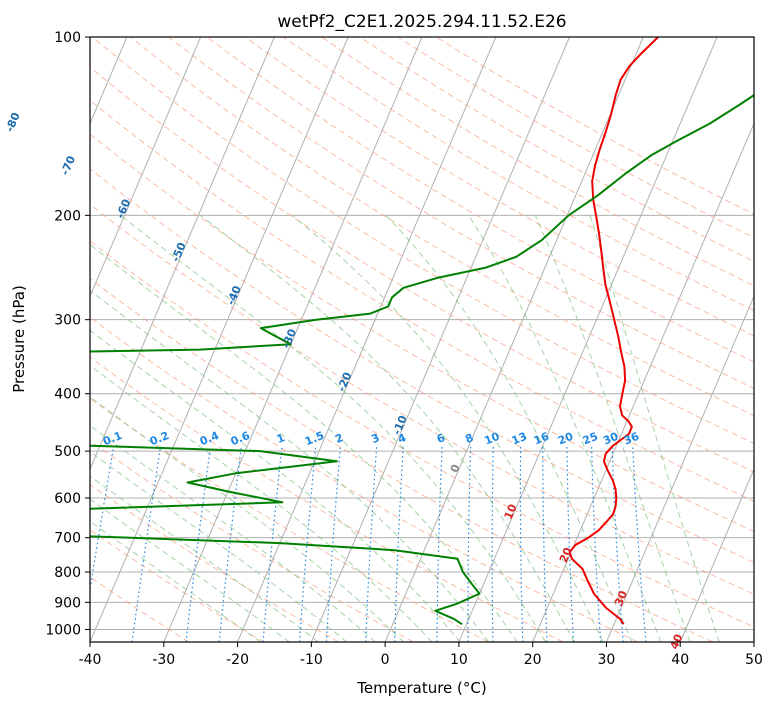 The width and height of the screenshot is (775, 708). What do you see at coordinates (566, 554) in the screenshot?
I see `isotherm-label: 20` at bounding box center [566, 554].